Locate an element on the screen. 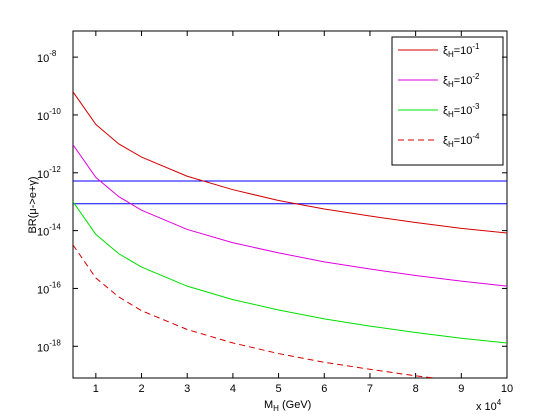 This screenshot has width=560, height=420. y-axis-label: BR(μ->e+γ) is located at coordinates (33, 204).